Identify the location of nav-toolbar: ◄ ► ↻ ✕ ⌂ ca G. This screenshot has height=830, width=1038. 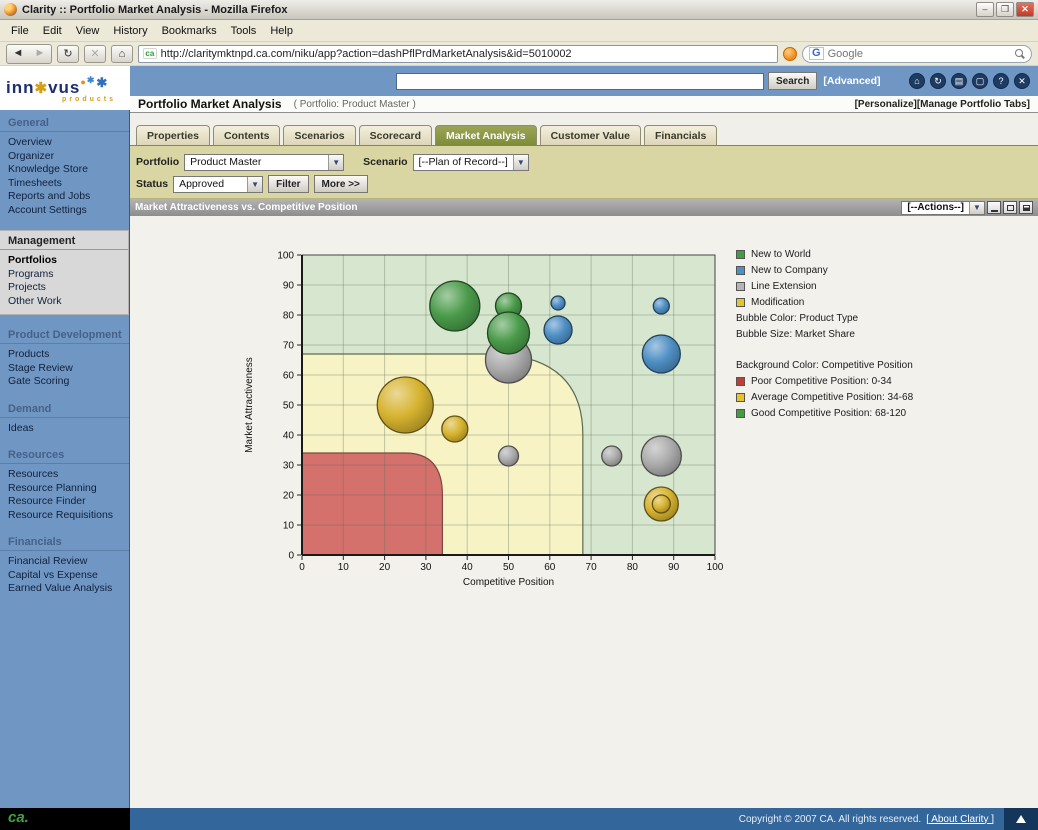
(519, 54).